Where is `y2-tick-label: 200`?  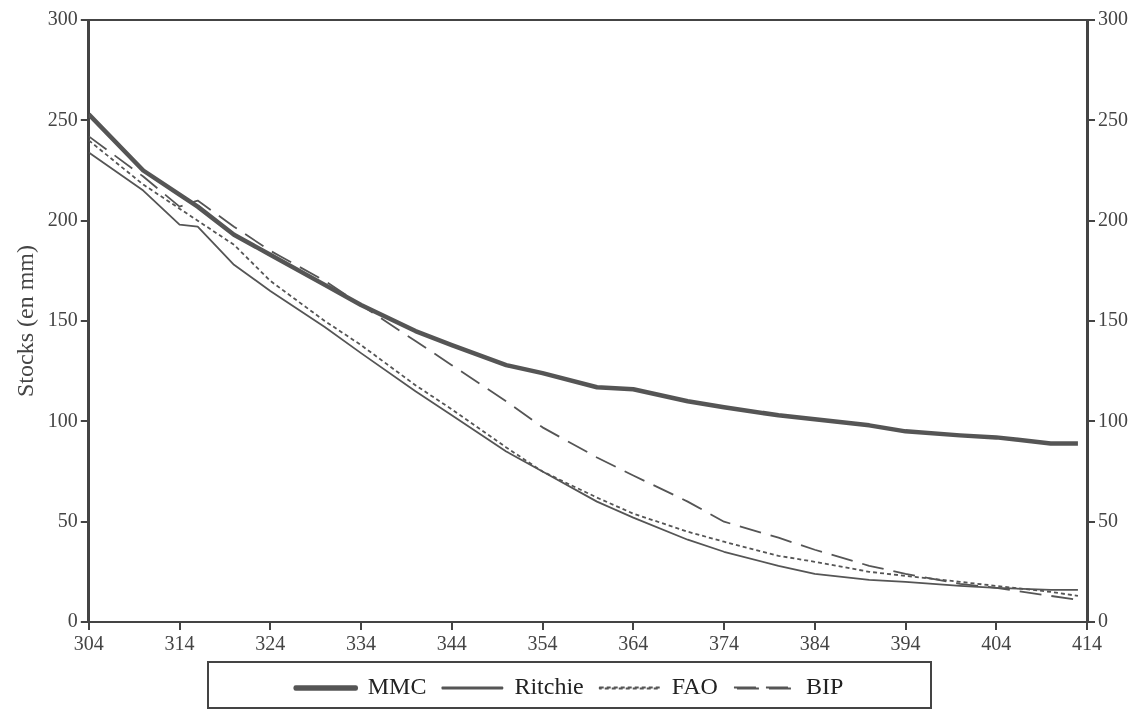 y2-tick-label: 200 is located at coordinates (1113, 218).